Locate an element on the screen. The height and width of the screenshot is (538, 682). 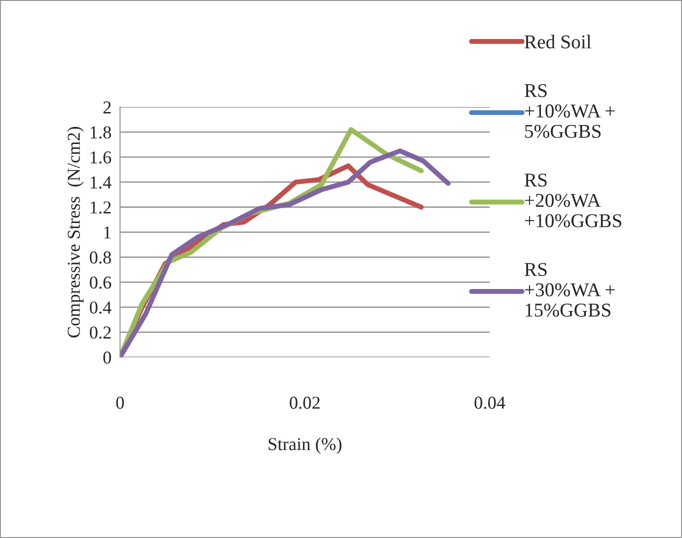
legend-label: Red Soil is located at coordinates (558, 41).